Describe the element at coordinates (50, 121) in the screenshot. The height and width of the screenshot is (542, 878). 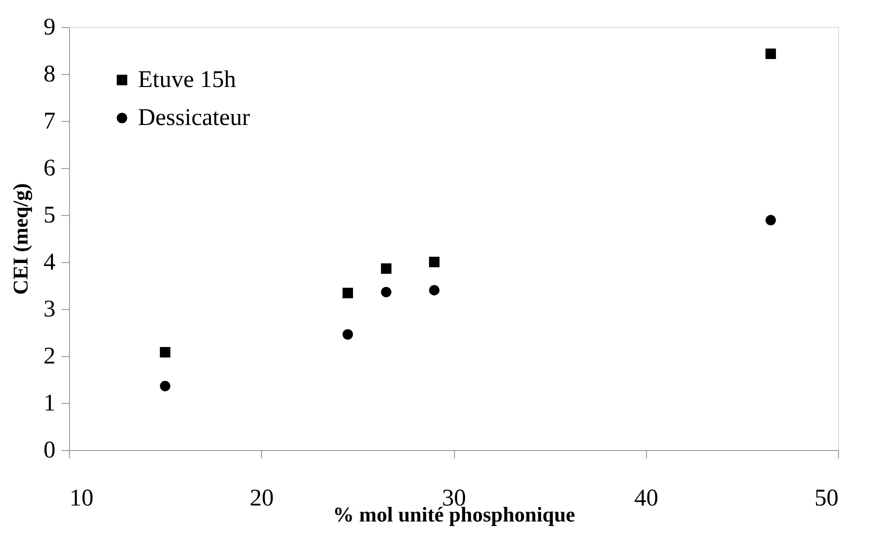
I see `y-tick-label: 7` at that location.